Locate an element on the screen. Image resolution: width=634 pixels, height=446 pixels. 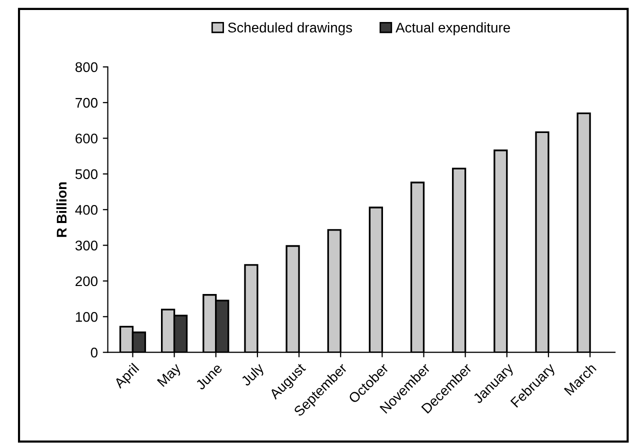
y-tick-label: 300 is located at coordinates (86, 245).